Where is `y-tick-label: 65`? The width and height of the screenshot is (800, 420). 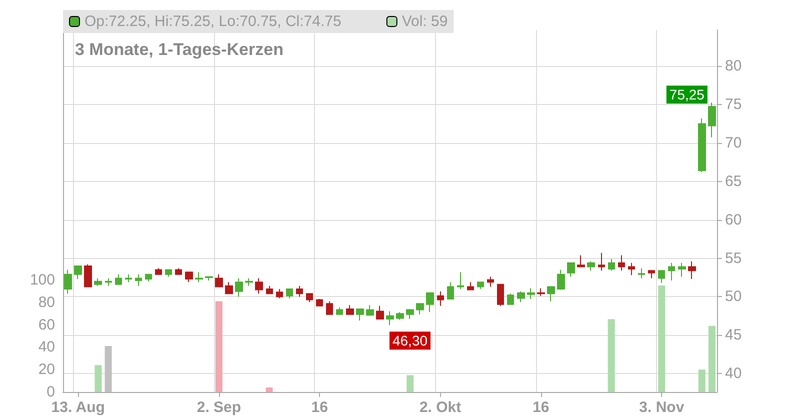 y-tick-label: 65 is located at coordinates (733, 181).